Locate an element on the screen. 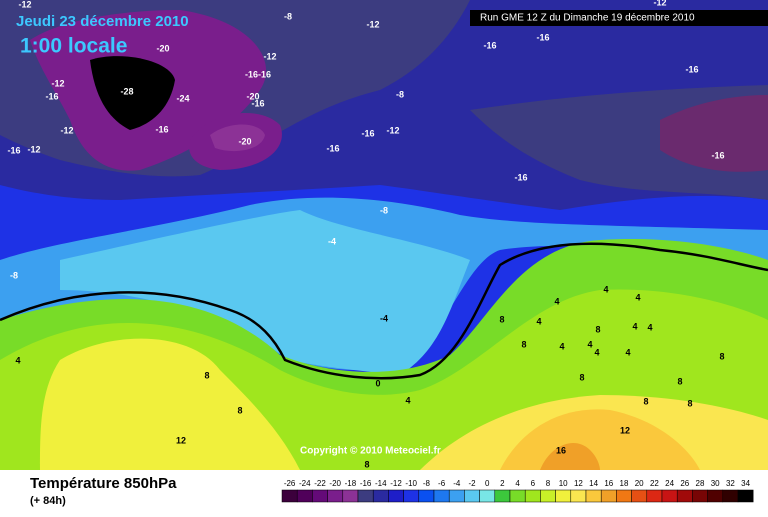 The width and height of the screenshot is (768, 517). legend-label: -6 is located at coordinates (442, 483).